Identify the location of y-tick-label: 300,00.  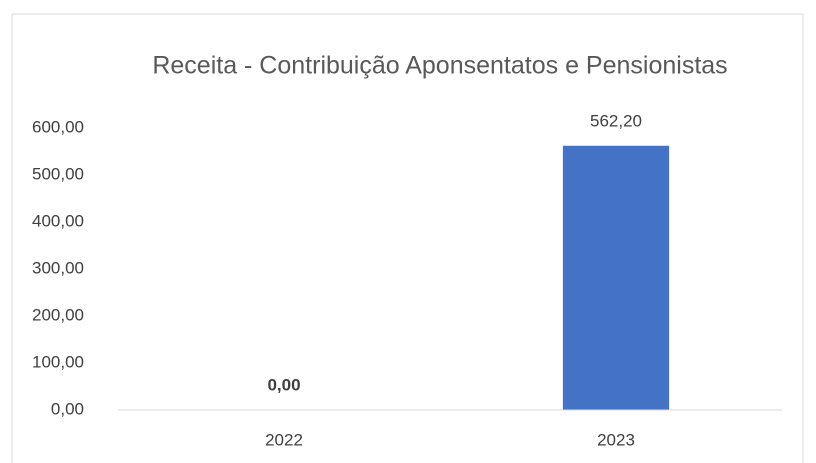
(58, 267).